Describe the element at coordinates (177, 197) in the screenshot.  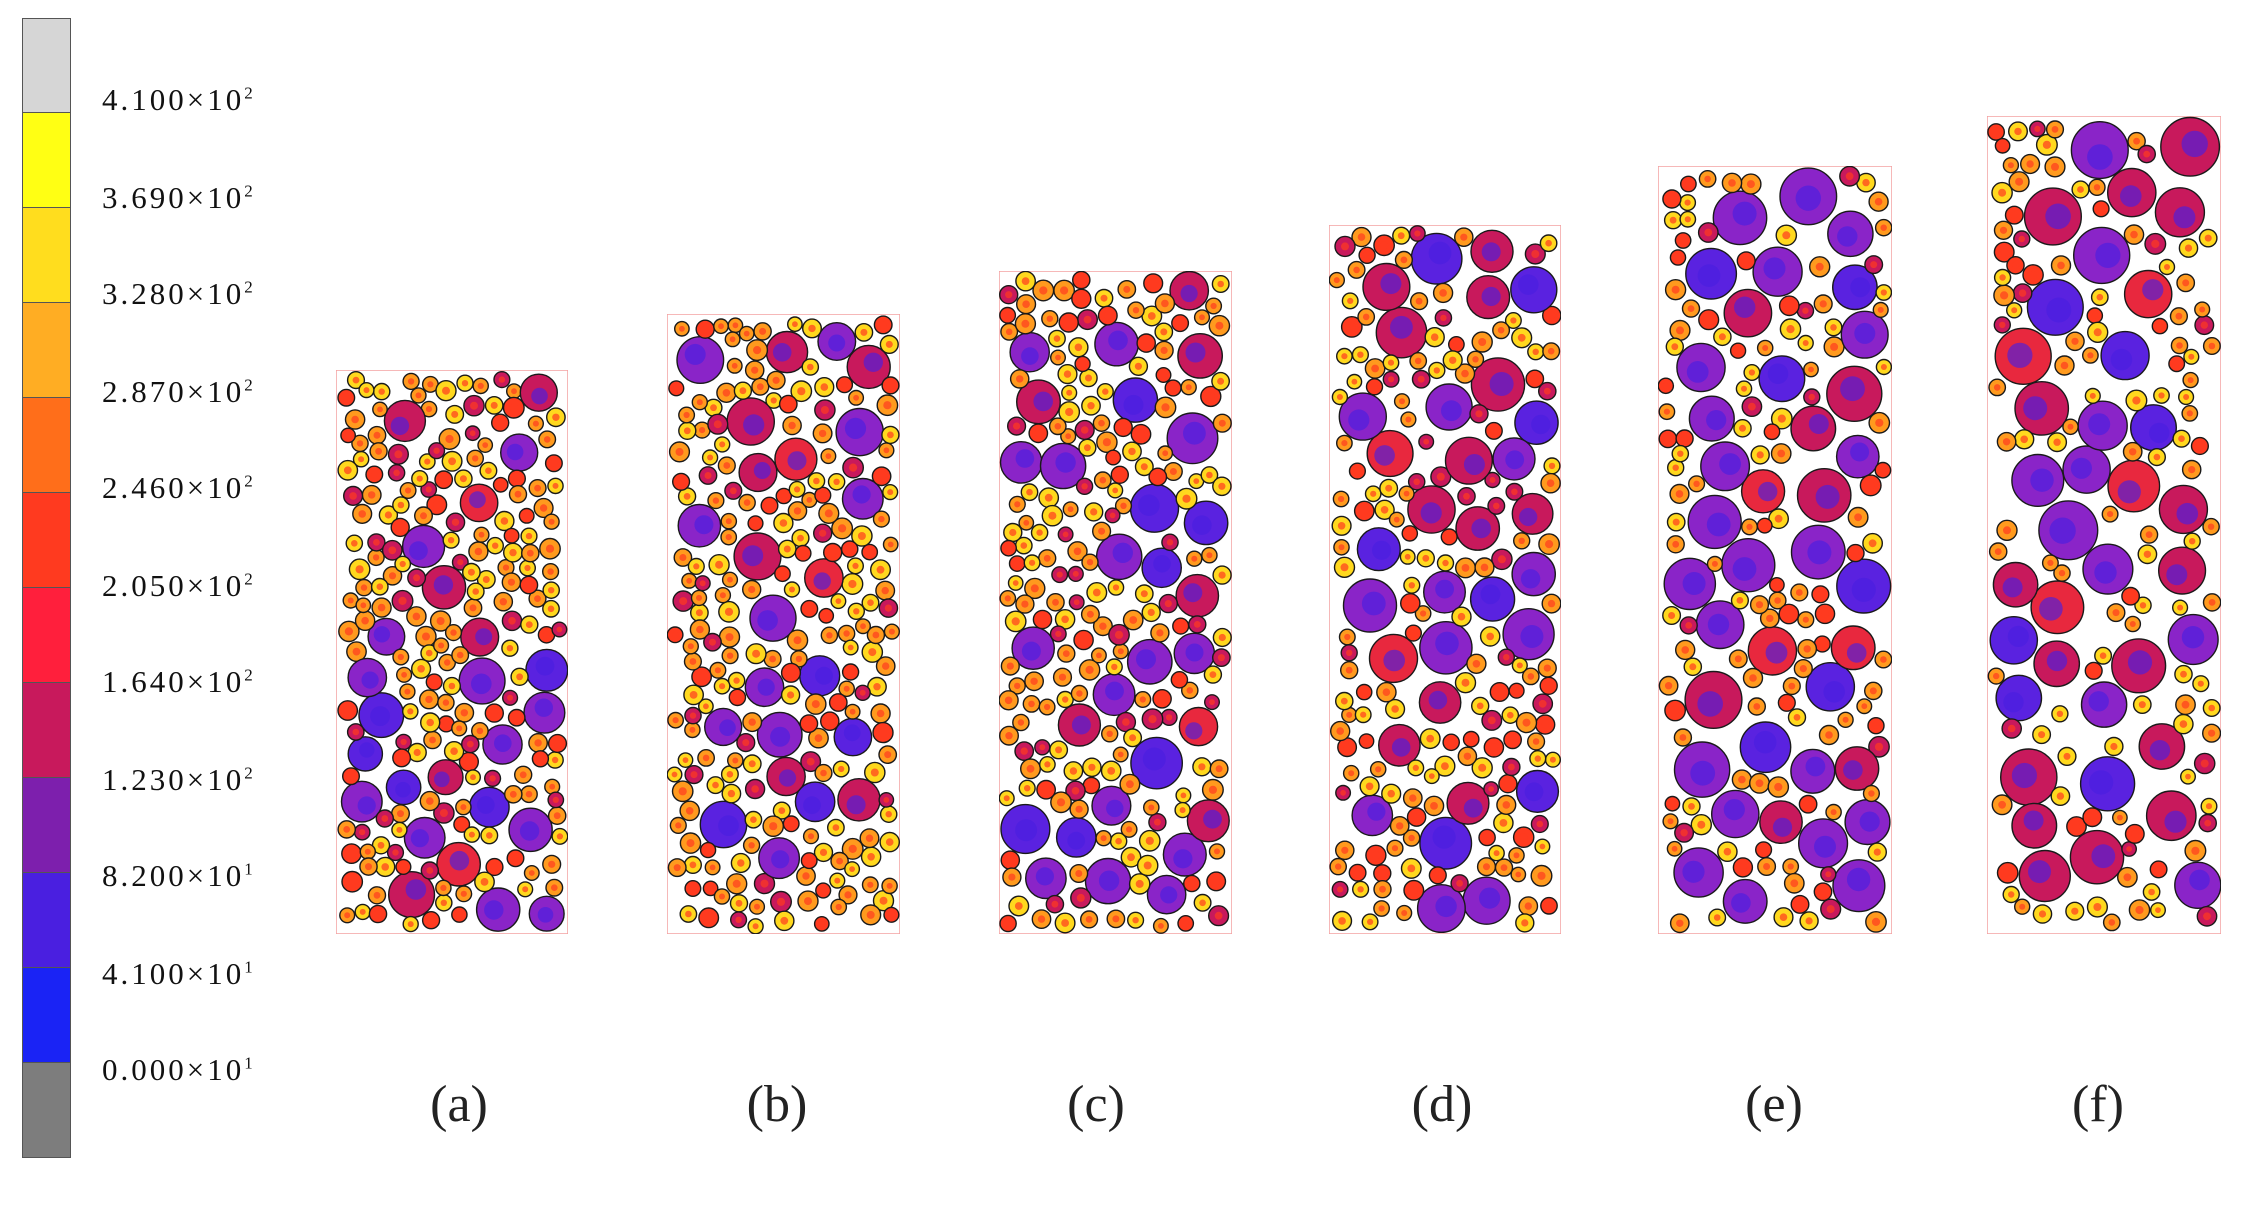
I see `legend-label: 3.690×102` at that location.